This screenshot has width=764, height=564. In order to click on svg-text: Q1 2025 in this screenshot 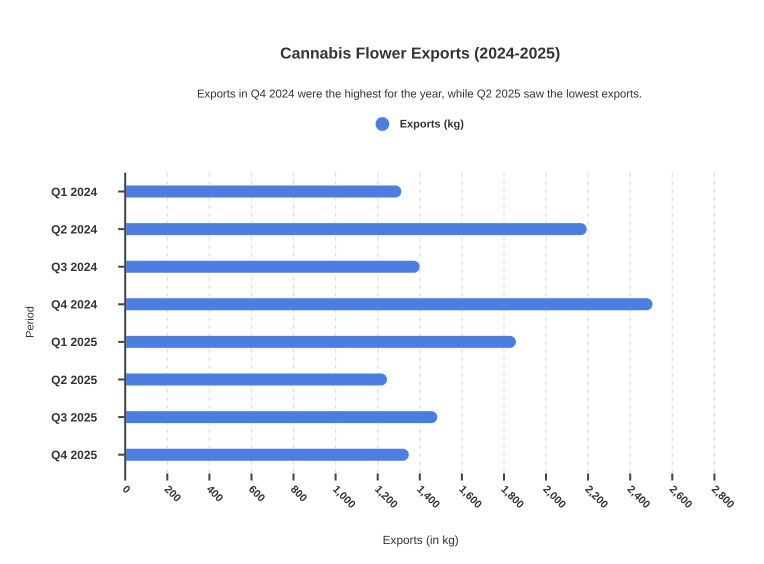, I will do `click(74, 342)`.